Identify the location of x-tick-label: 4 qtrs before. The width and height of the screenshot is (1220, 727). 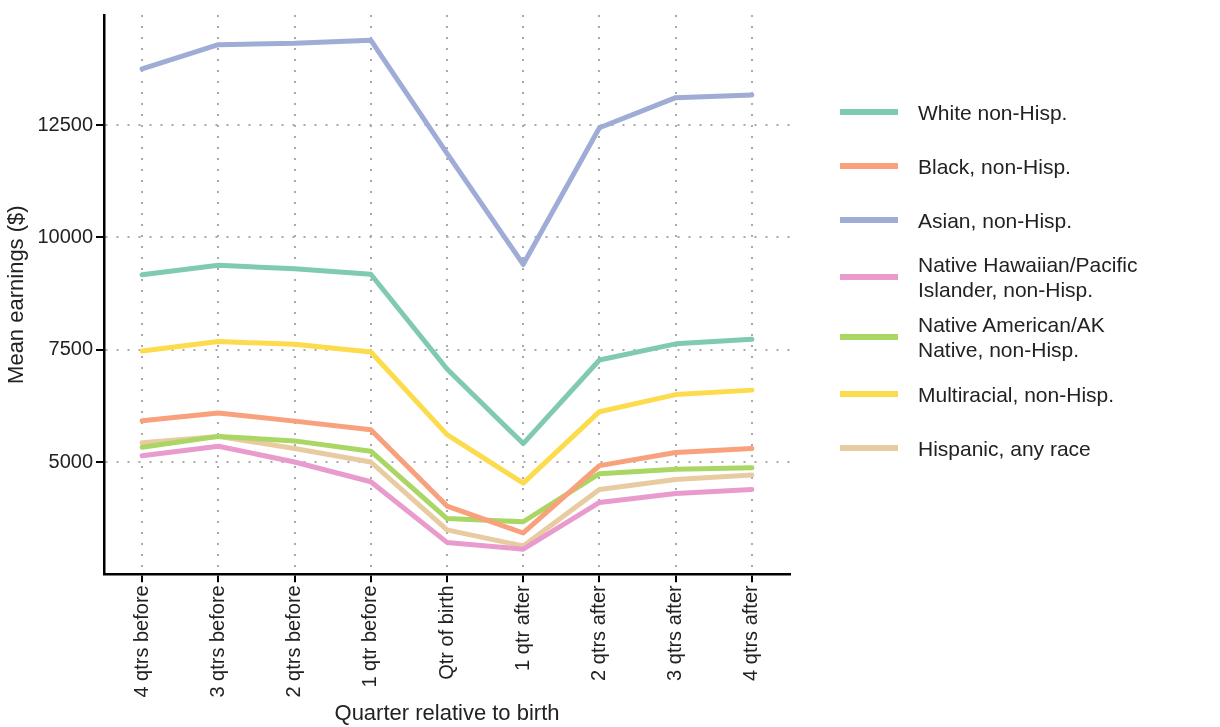
(140, 641).